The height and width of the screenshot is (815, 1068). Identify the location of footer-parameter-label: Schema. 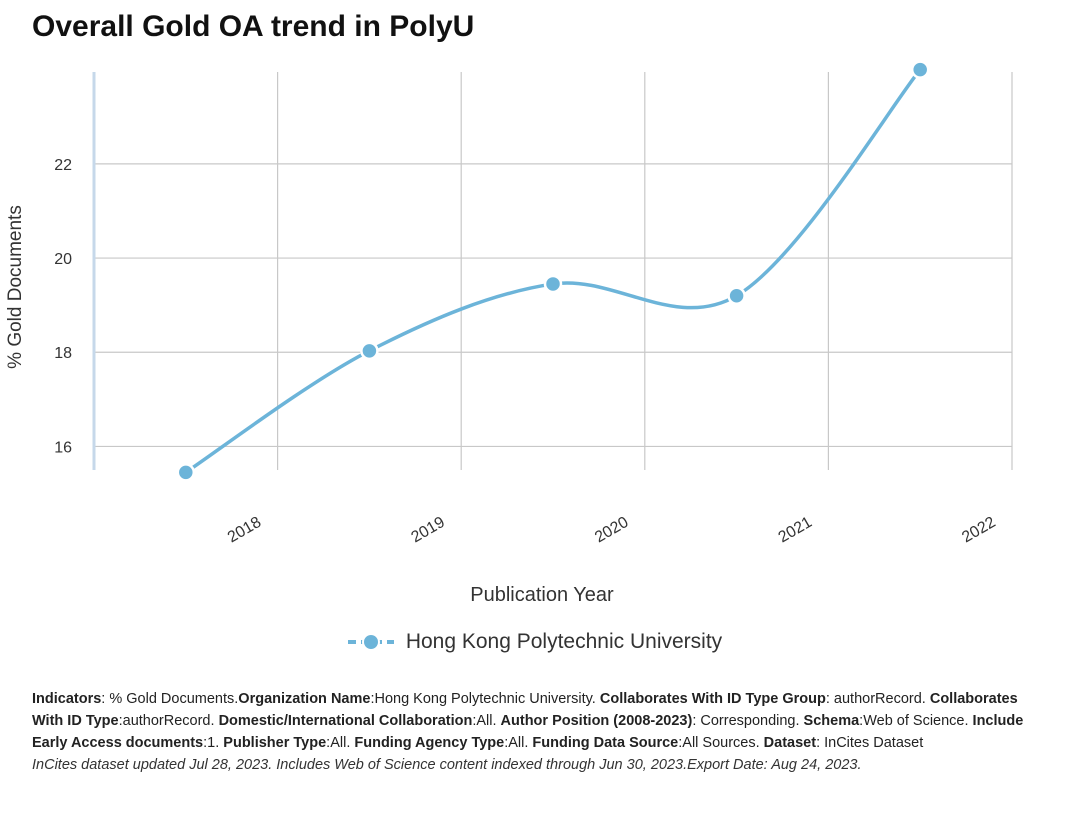
(831, 721).